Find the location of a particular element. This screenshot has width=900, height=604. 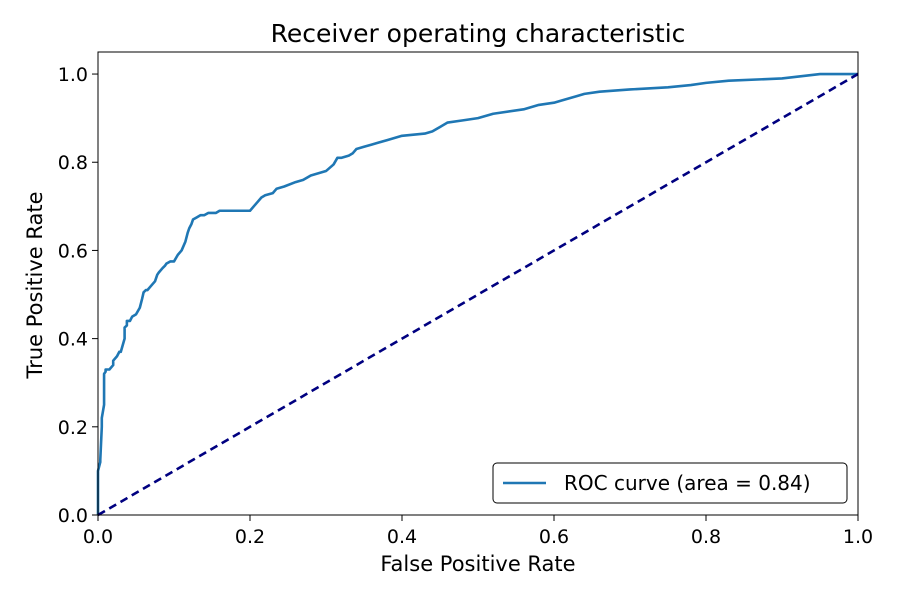

x-tick-label: 0.8 is located at coordinates (706, 537).